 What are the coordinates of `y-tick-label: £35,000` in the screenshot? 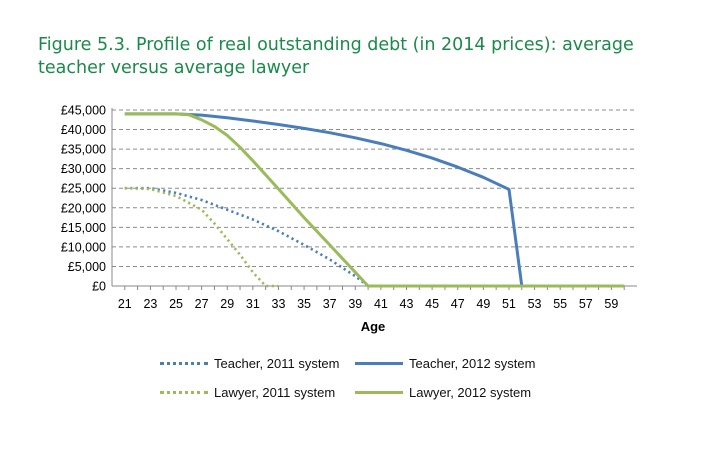 It's located at (83, 150).